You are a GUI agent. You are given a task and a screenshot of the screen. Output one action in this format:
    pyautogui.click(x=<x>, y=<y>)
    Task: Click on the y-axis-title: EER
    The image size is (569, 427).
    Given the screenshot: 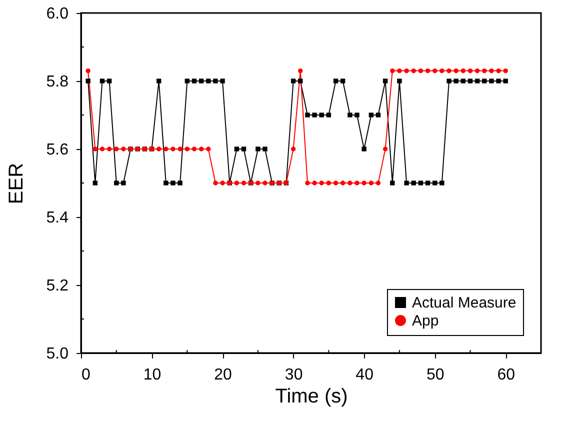 What is the action you would take?
    pyautogui.click(x=16, y=183)
    